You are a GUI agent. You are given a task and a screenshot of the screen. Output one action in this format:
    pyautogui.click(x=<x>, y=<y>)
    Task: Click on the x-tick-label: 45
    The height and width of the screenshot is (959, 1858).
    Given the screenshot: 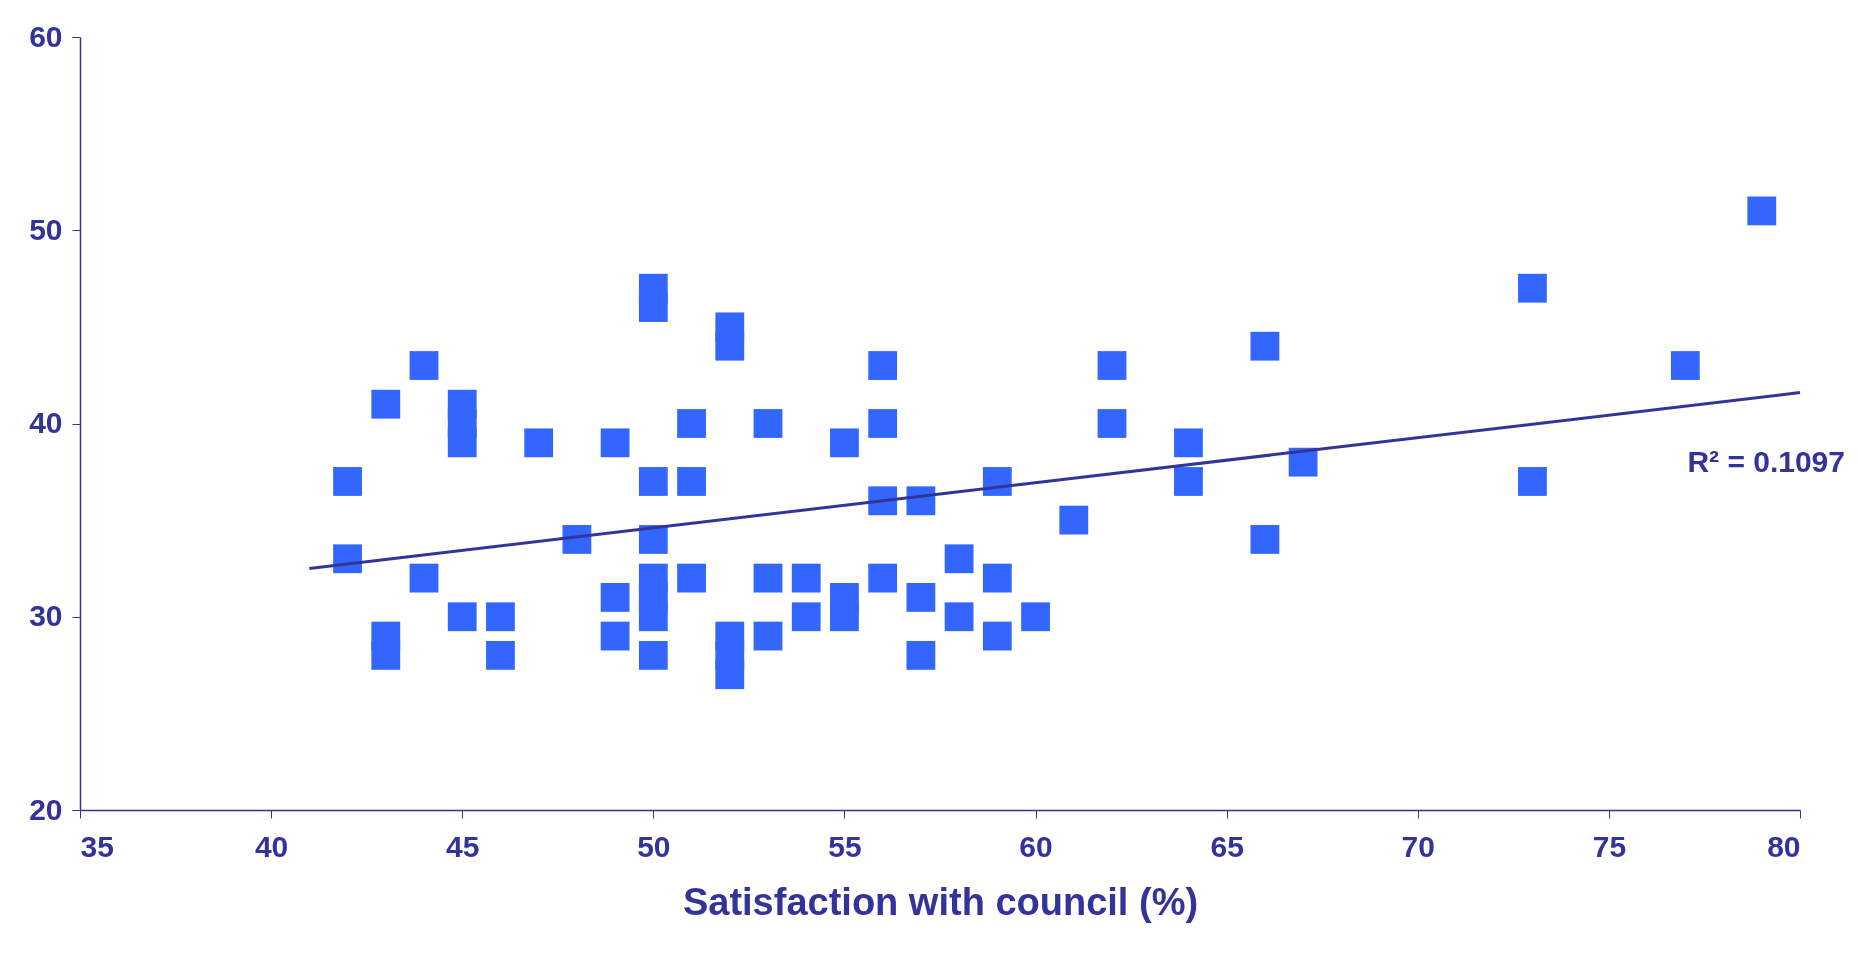 What is the action you would take?
    pyautogui.click(x=463, y=846)
    